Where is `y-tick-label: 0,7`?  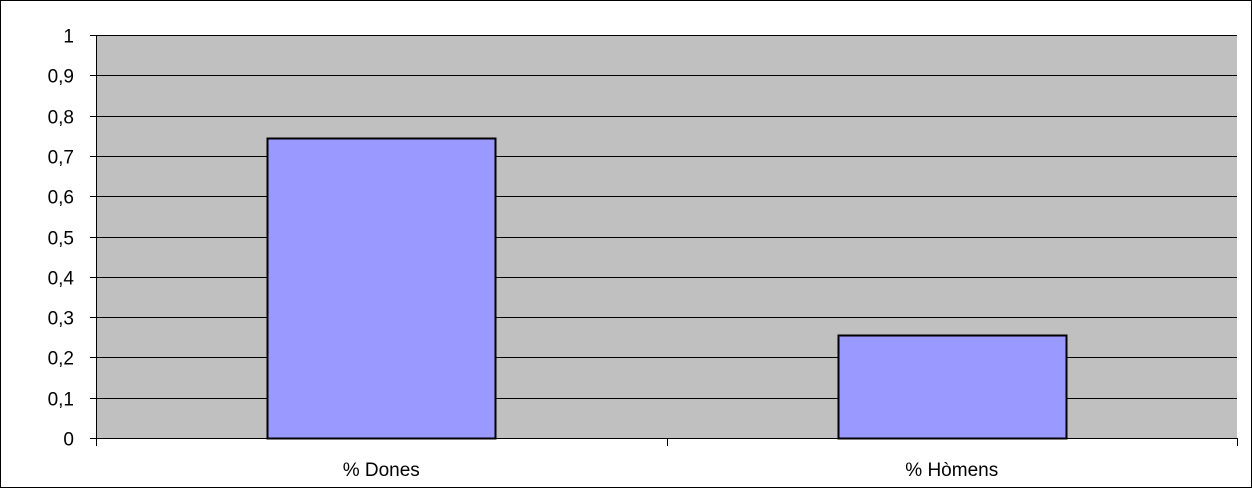 y-tick-label: 0,7 is located at coordinates (61, 158).